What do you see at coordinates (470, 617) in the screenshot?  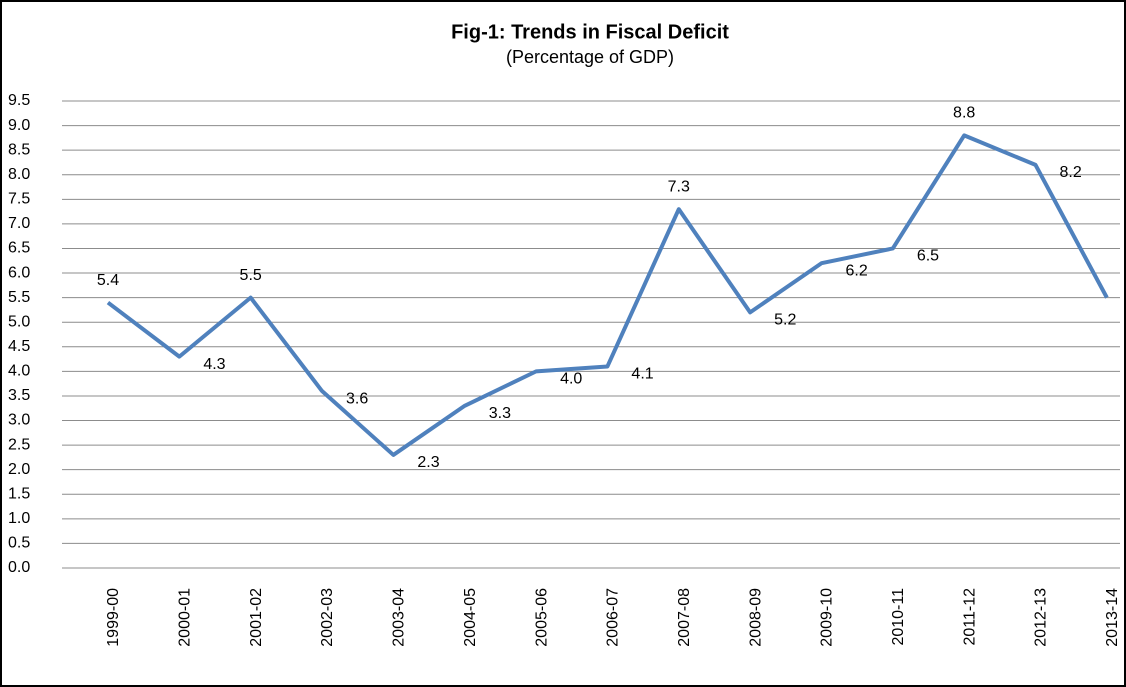 I see `x-tick-label: 2004-05` at bounding box center [470, 617].